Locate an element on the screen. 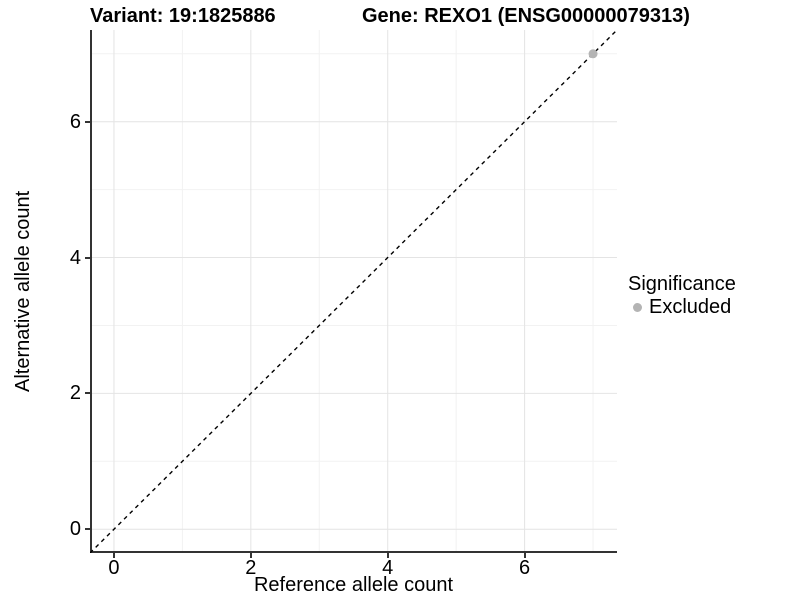  y-tick-label: 2 is located at coordinates (75, 393).